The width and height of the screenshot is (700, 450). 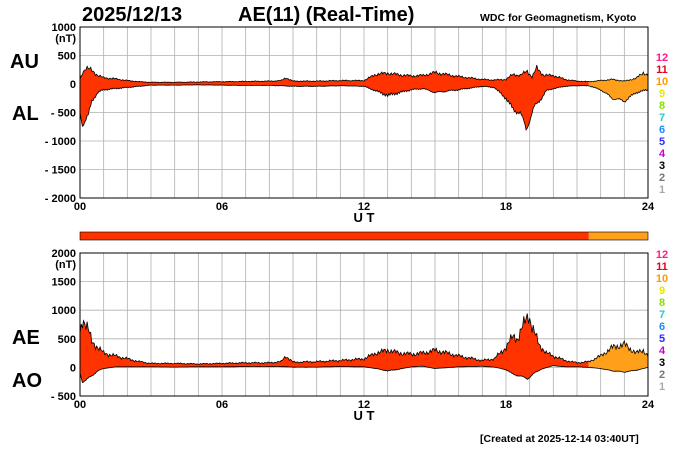 I want to click on aual-ytick-label: 1000, so click(x=64, y=28).